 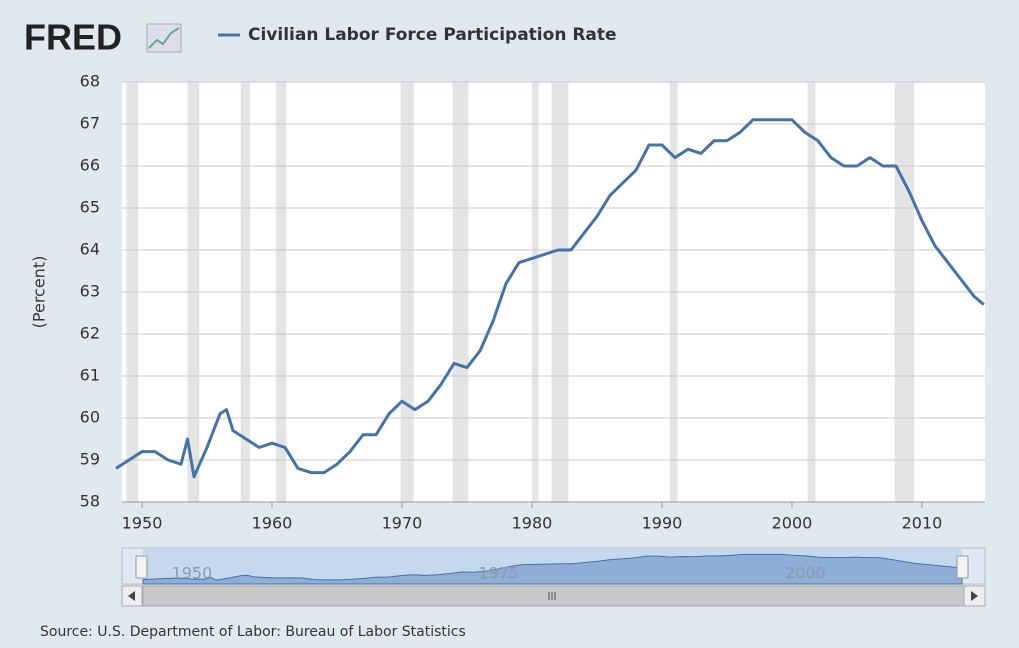 What do you see at coordinates (974, 596) in the screenshot?
I see `scroll-right-arrow` at bounding box center [974, 596].